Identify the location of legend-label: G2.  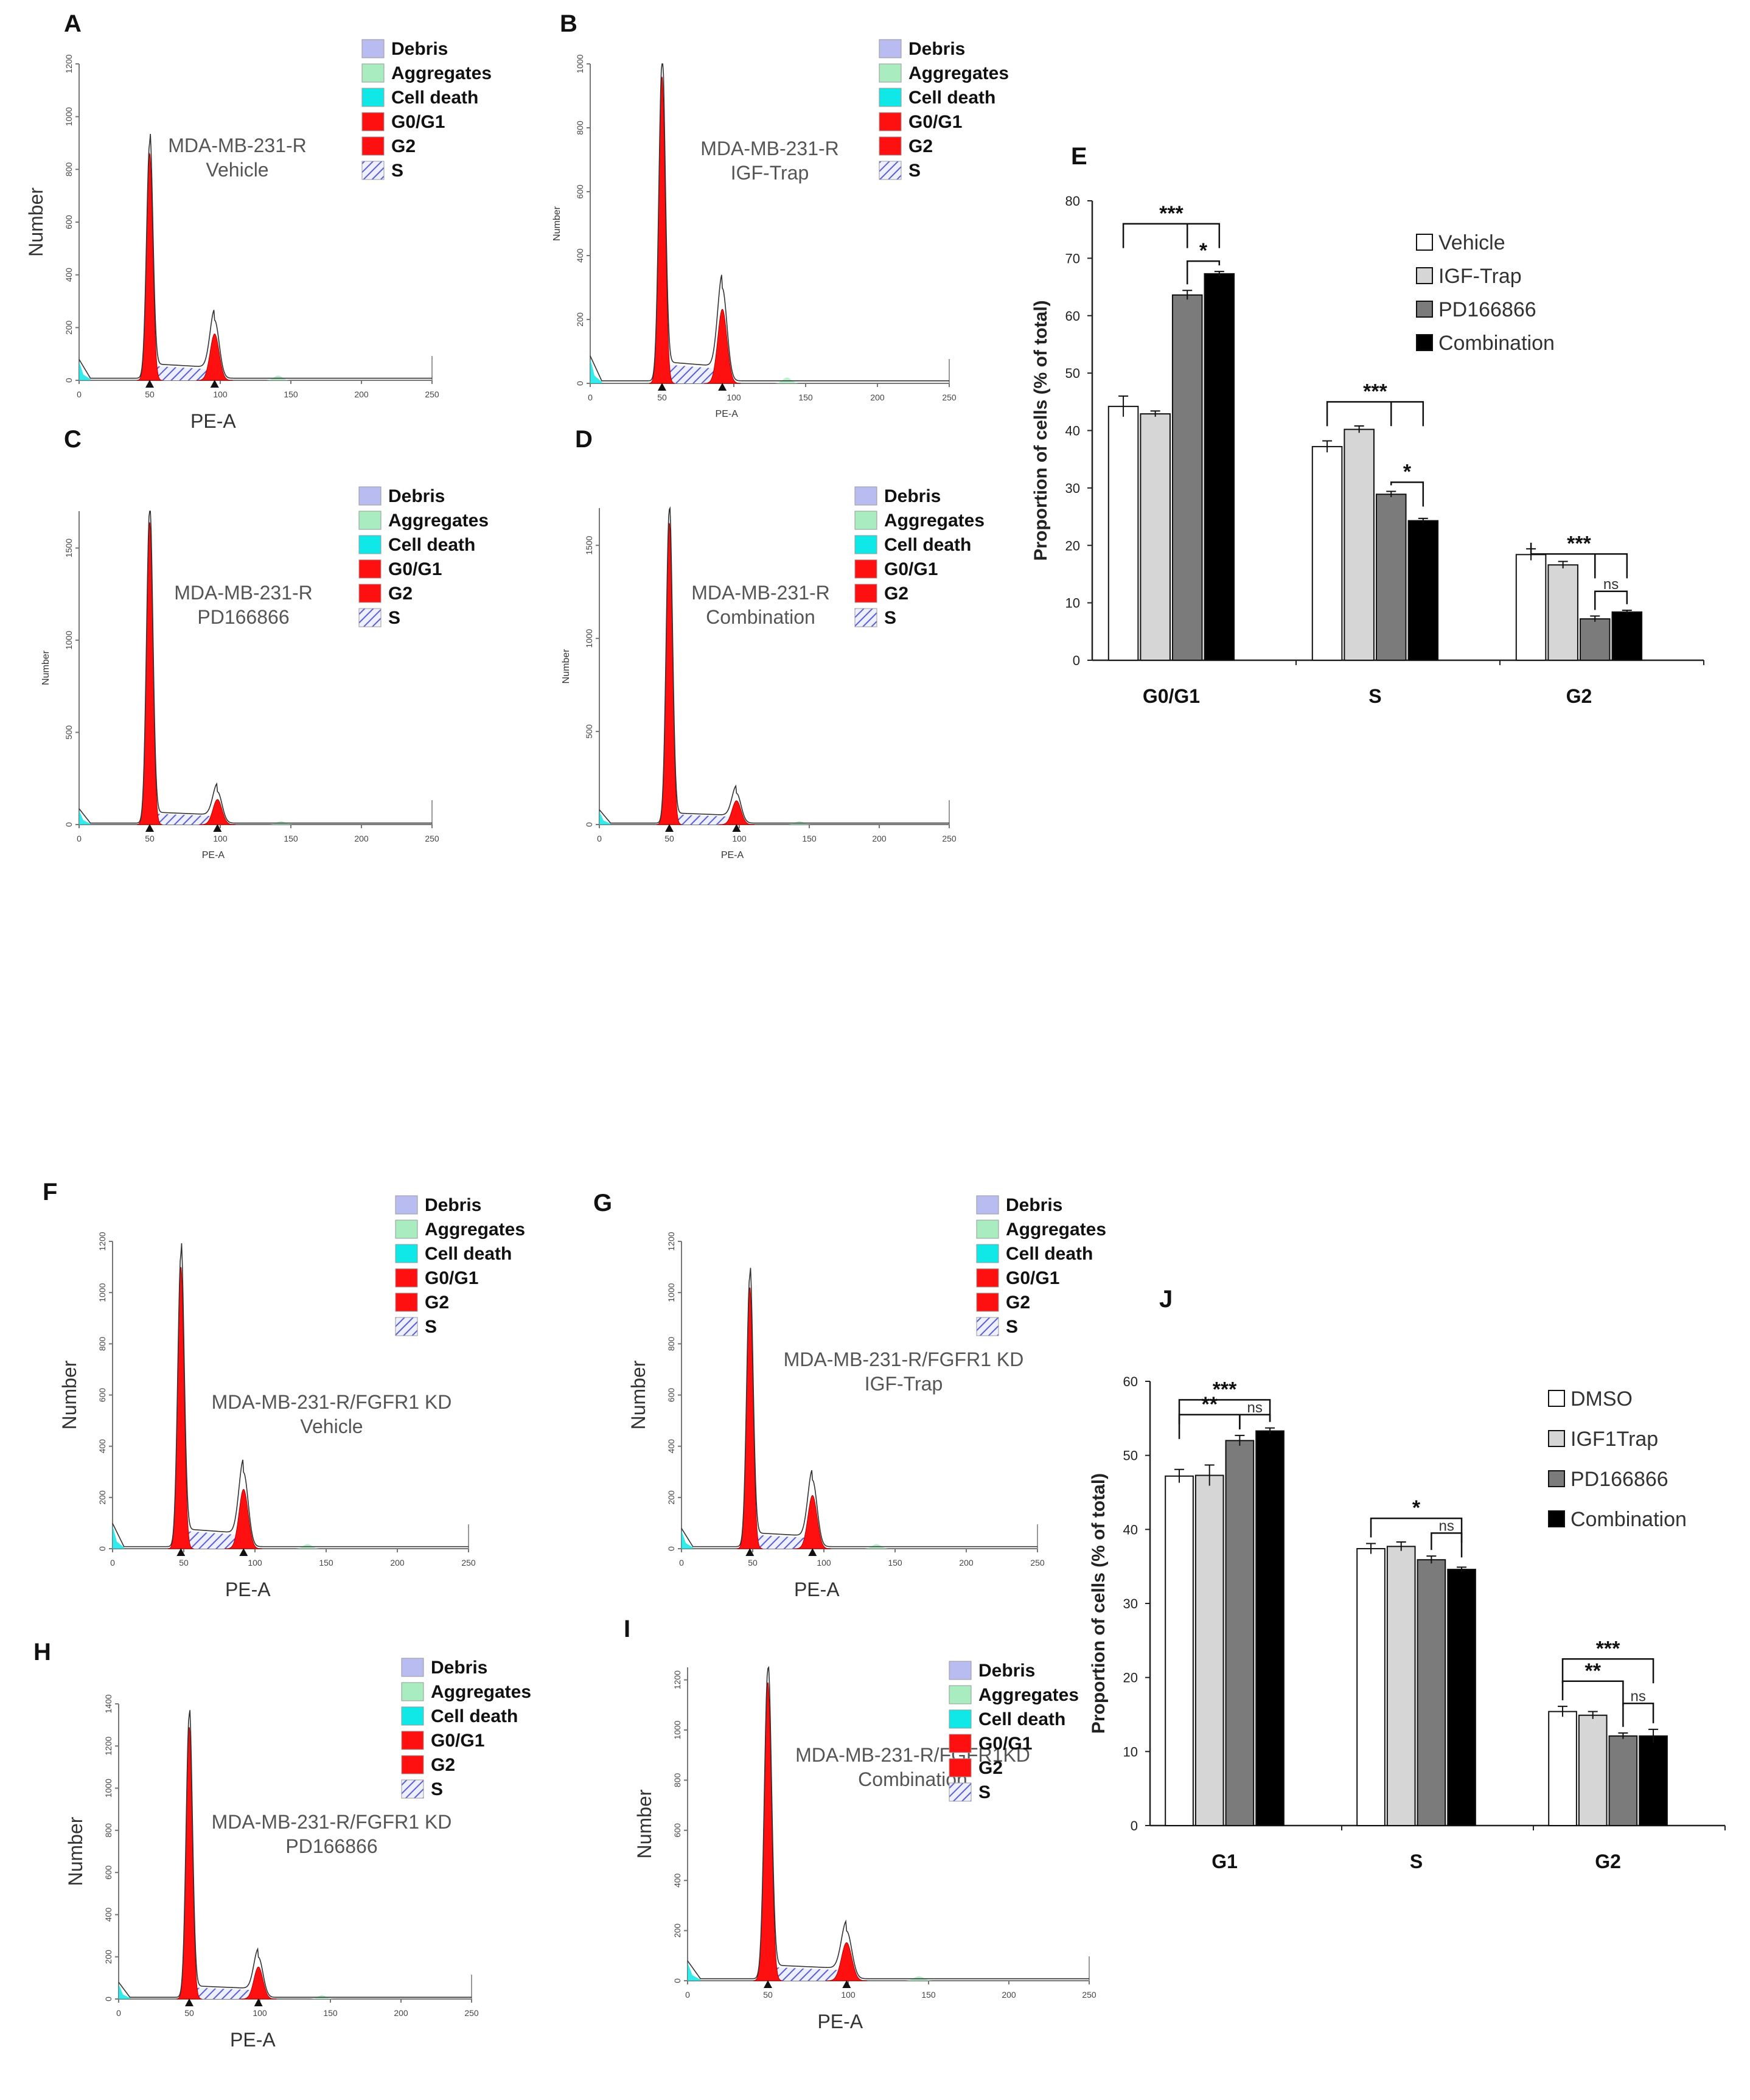
(443, 1765).